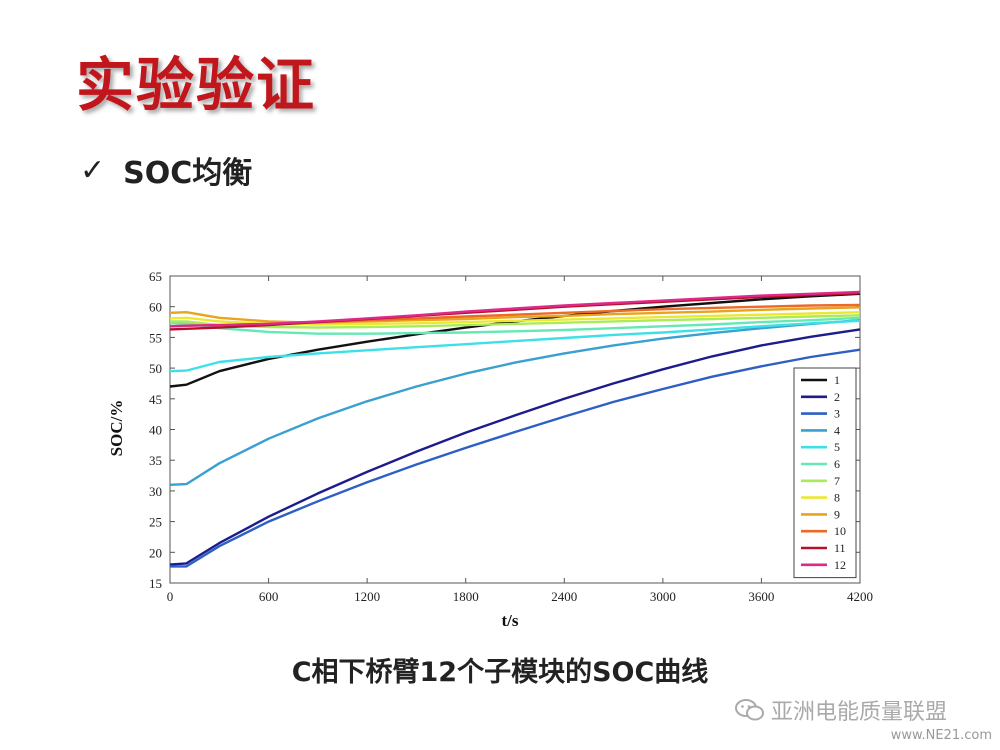 The width and height of the screenshot is (1000, 750). I want to click on slide-title: 实验验证, so click(196, 85).